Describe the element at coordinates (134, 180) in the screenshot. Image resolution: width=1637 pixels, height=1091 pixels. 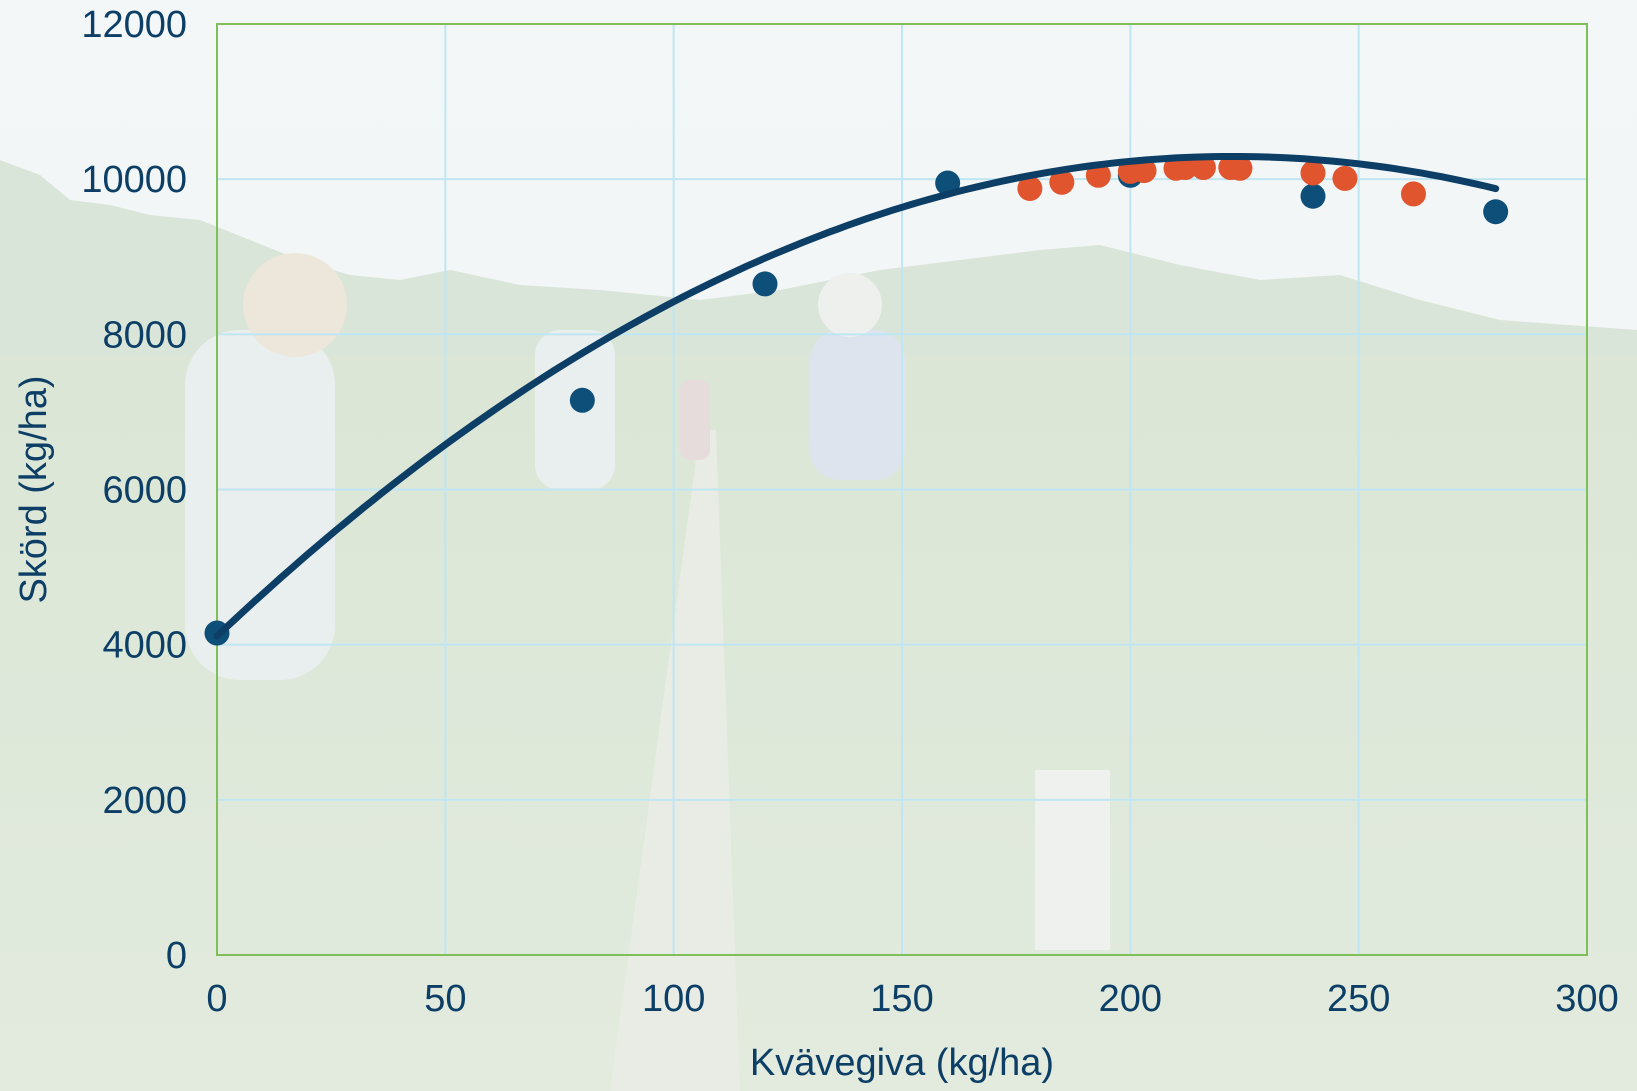
I see `y-tick-label: 10000` at that location.